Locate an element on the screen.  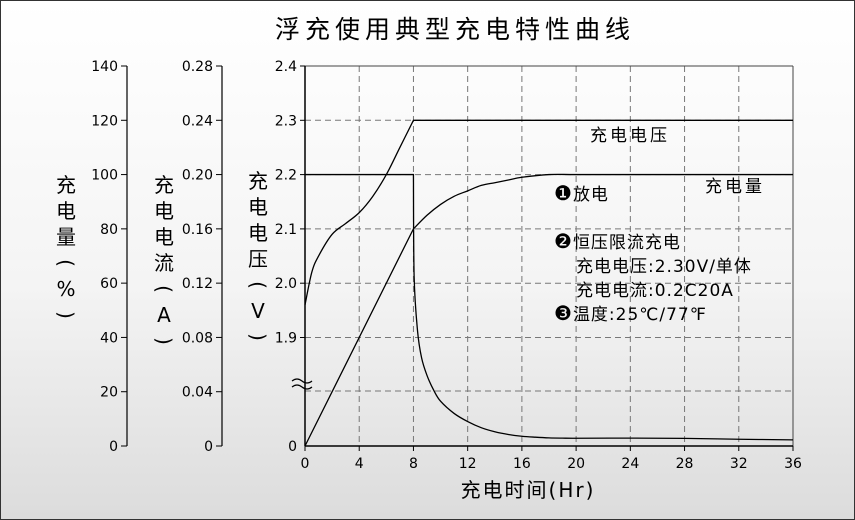
voltage-tick-label: 1.9 is located at coordinates (286, 339).